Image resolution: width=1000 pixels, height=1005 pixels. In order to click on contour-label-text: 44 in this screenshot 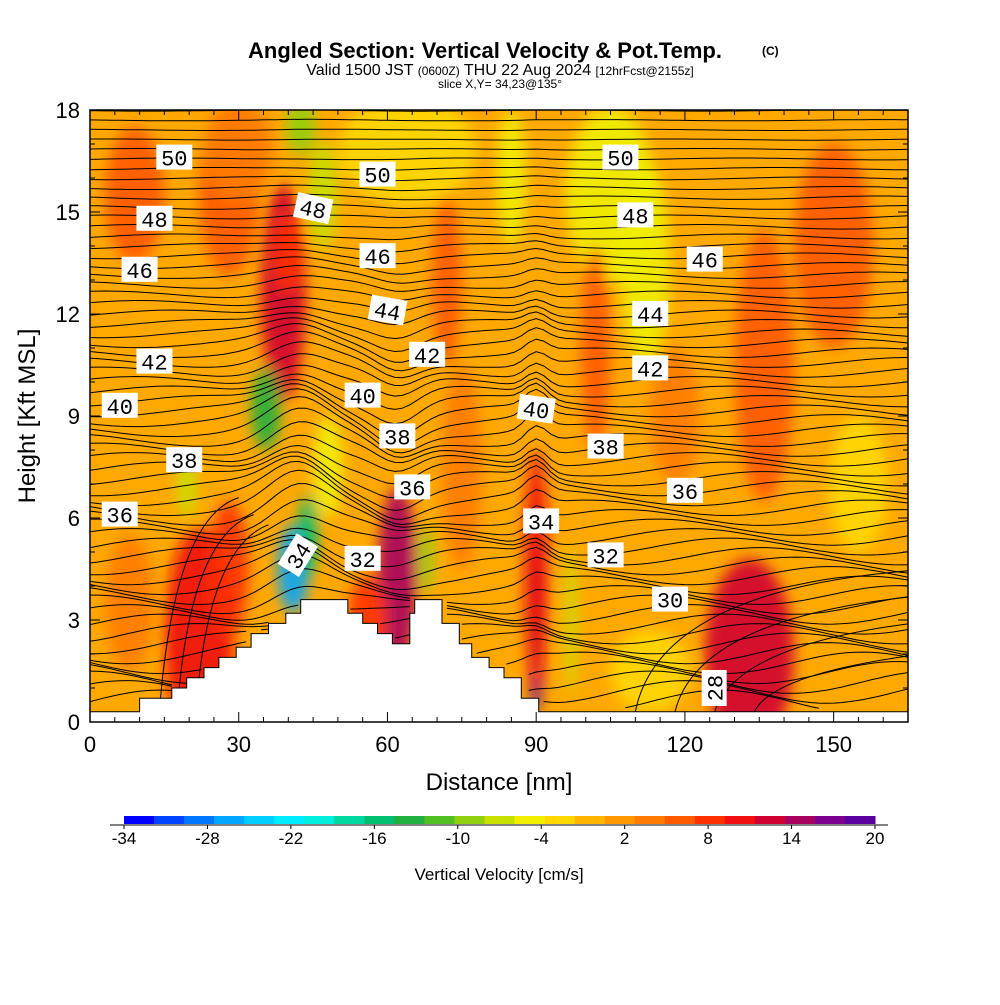, I will do `click(387, 312)`.